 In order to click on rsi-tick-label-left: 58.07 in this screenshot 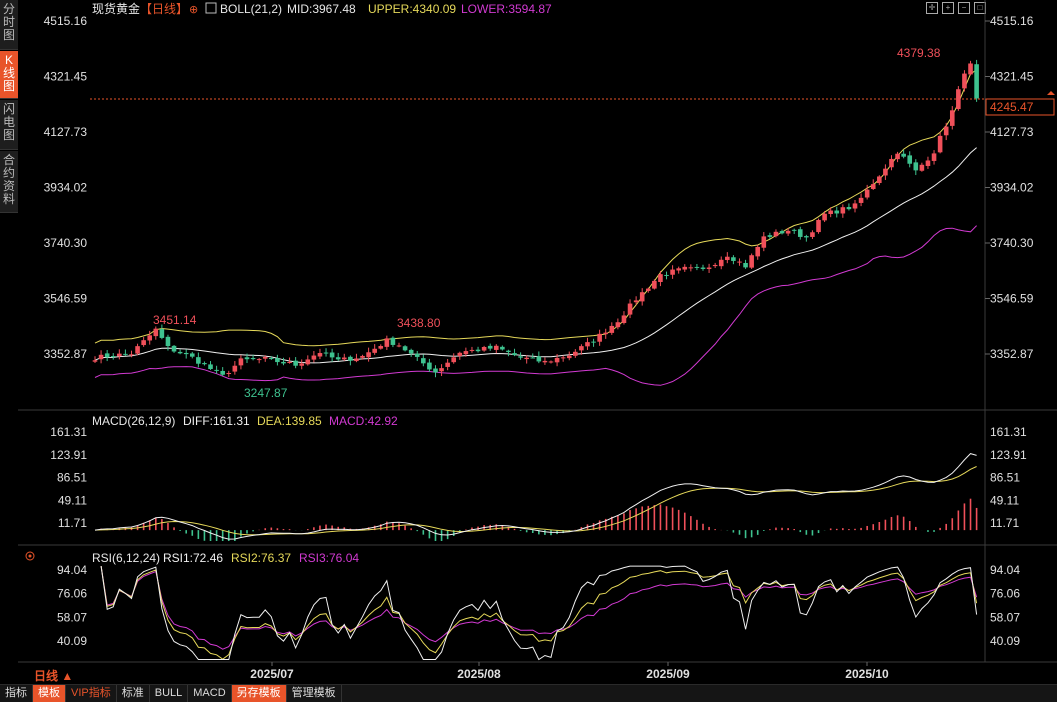, I will do `click(72, 617)`.